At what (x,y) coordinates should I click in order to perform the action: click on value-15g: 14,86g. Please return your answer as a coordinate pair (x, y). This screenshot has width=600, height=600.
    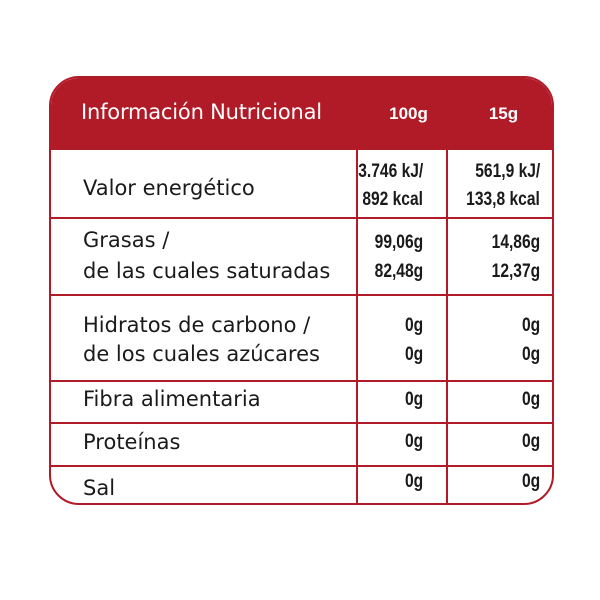
    Looking at the image, I should click on (515, 242).